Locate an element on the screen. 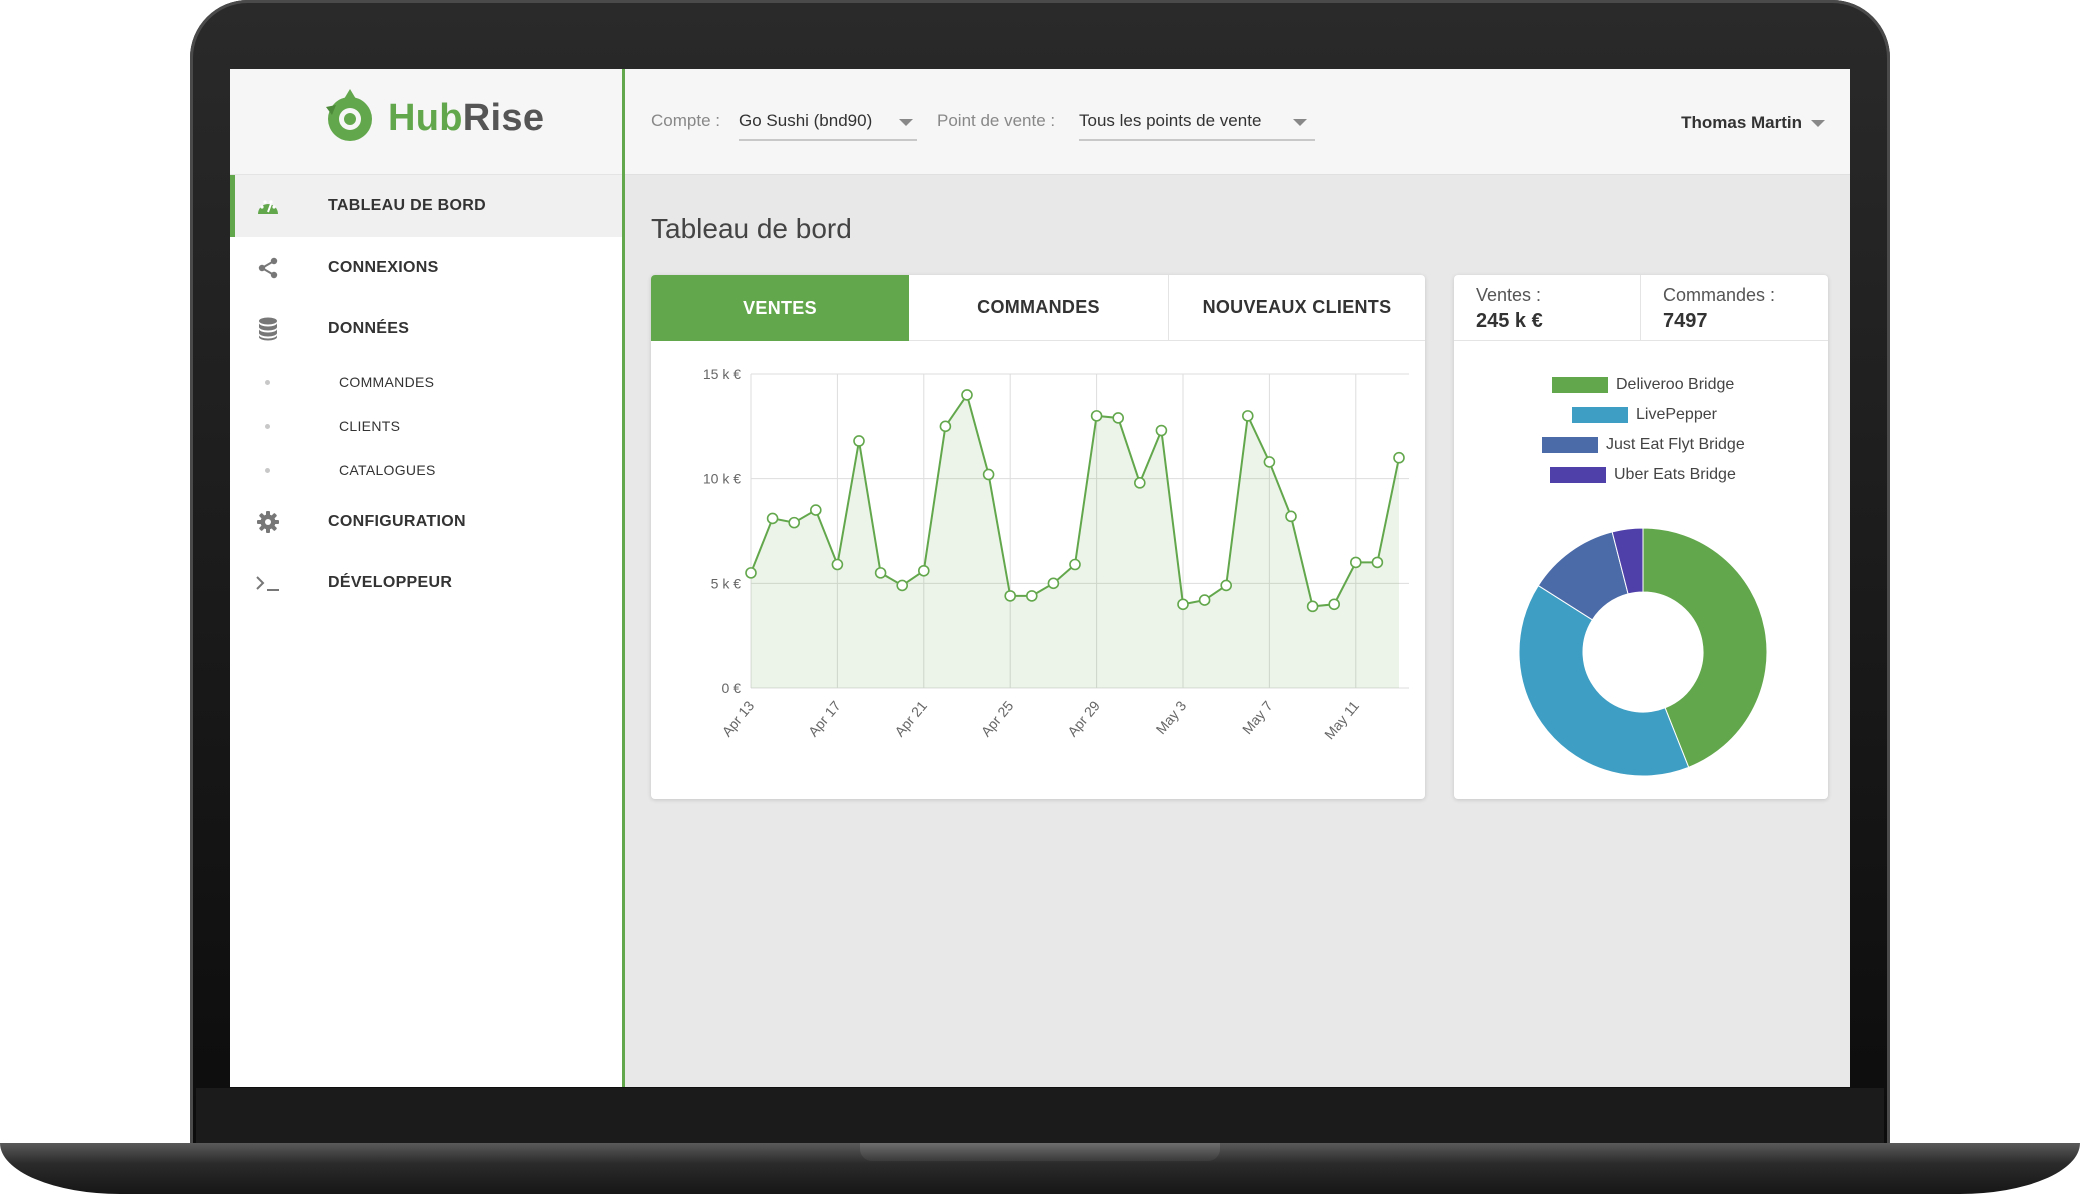 This screenshot has height=1194, width=2080. legend-item: Just Eat Flyt Bridge is located at coordinates (1643, 445).